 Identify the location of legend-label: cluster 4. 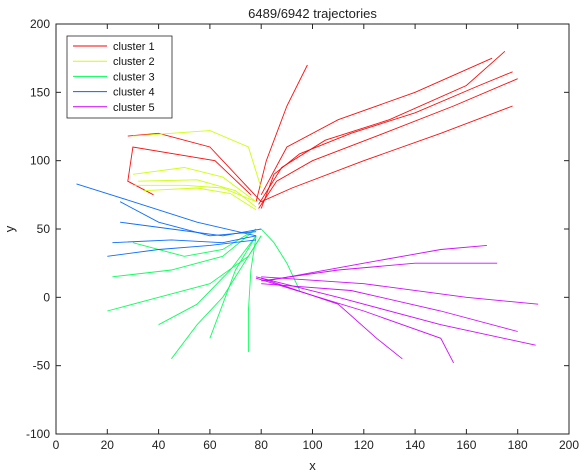
(134, 93).